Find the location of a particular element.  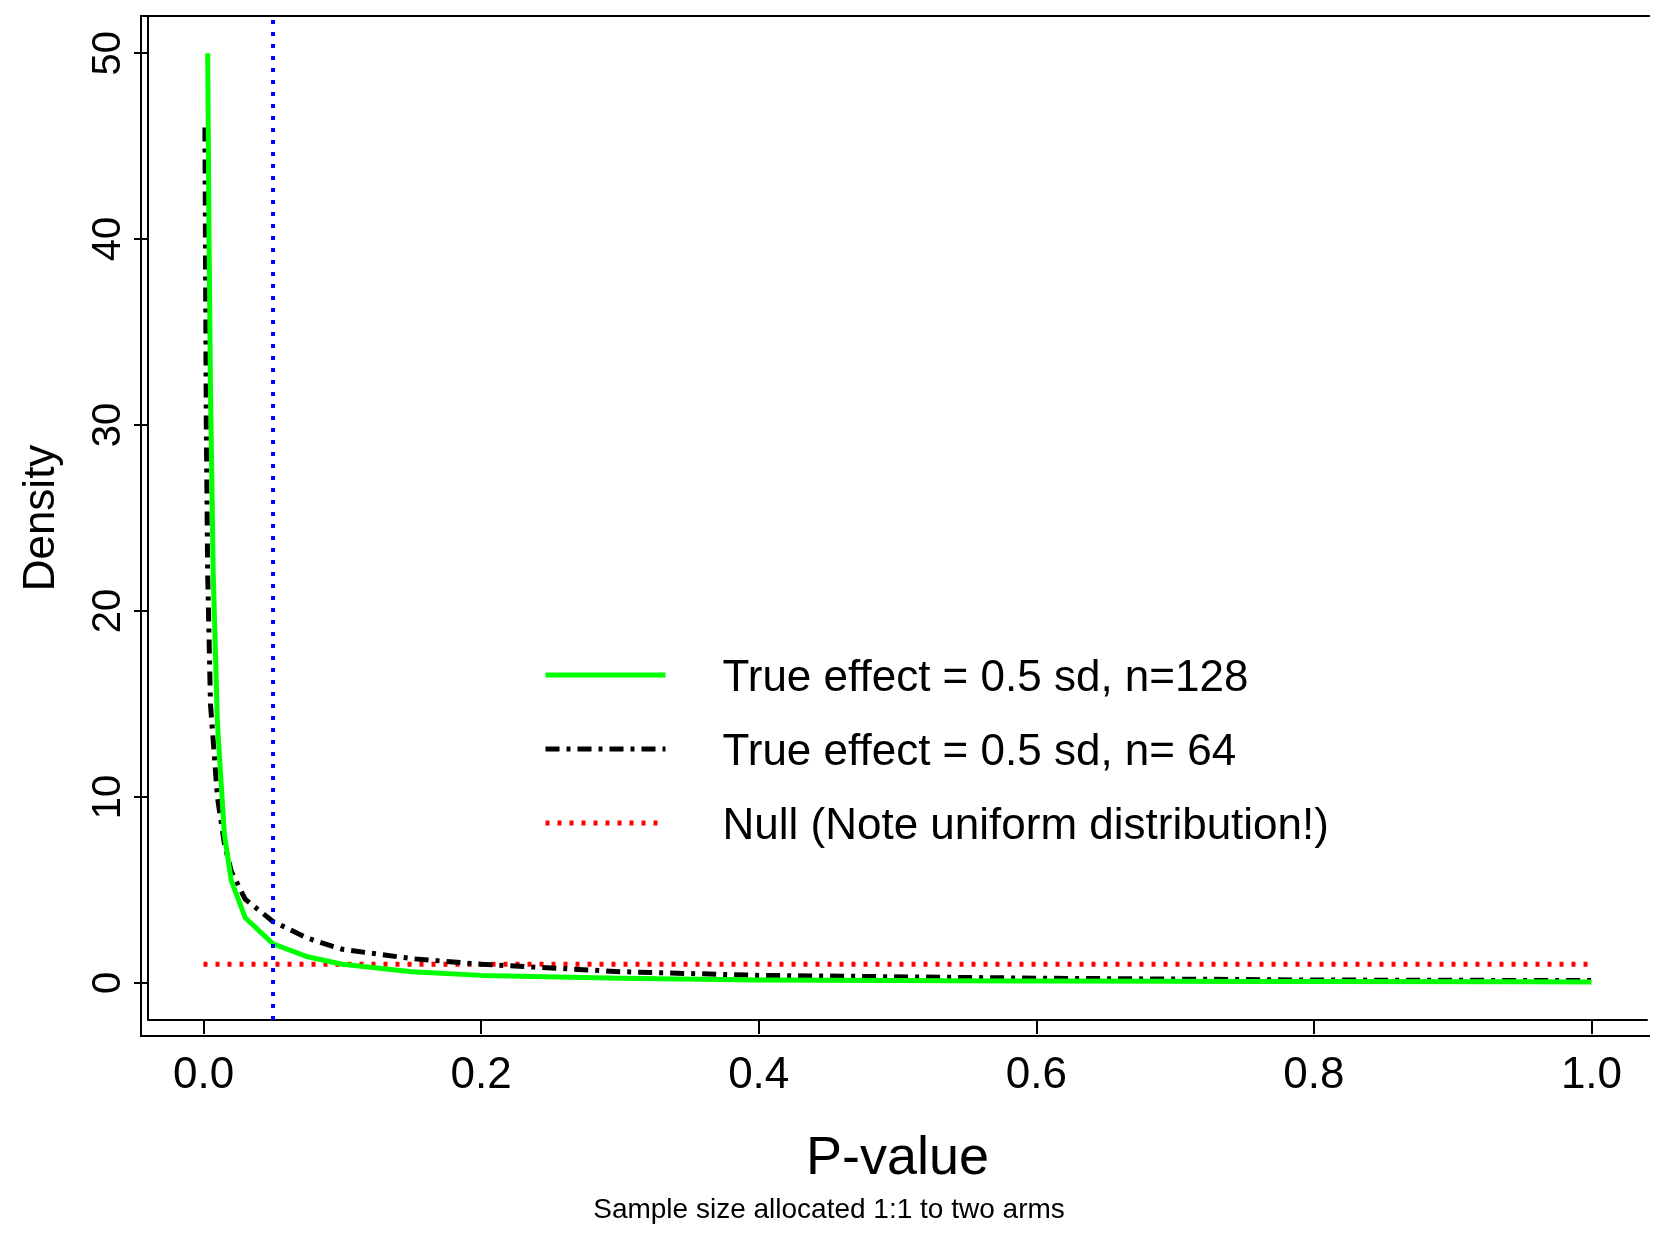

legend-label: True effect = 0.5 sd, n=128 is located at coordinates (985, 675).